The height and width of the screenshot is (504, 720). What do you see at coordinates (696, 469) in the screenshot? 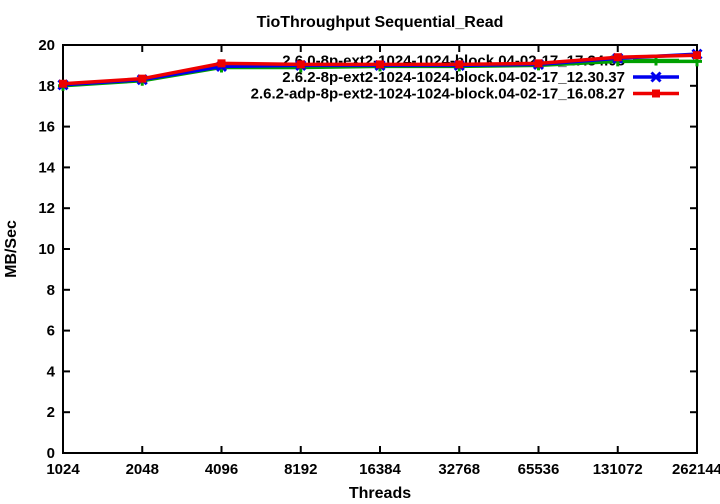
I see `x-tick-label: 262144` at bounding box center [696, 469].